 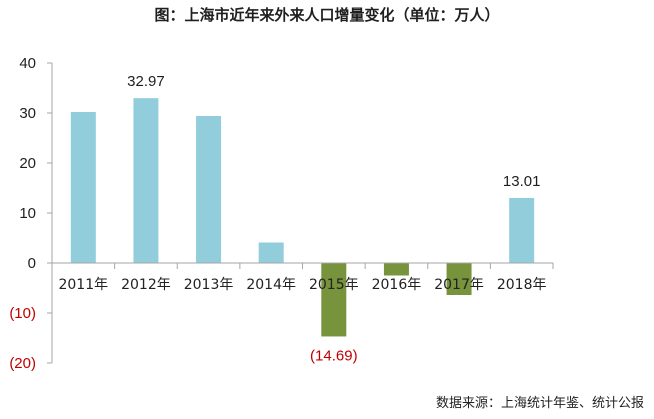 I want to click on x-tick-label: 2017年, so click(x=459, y=285).